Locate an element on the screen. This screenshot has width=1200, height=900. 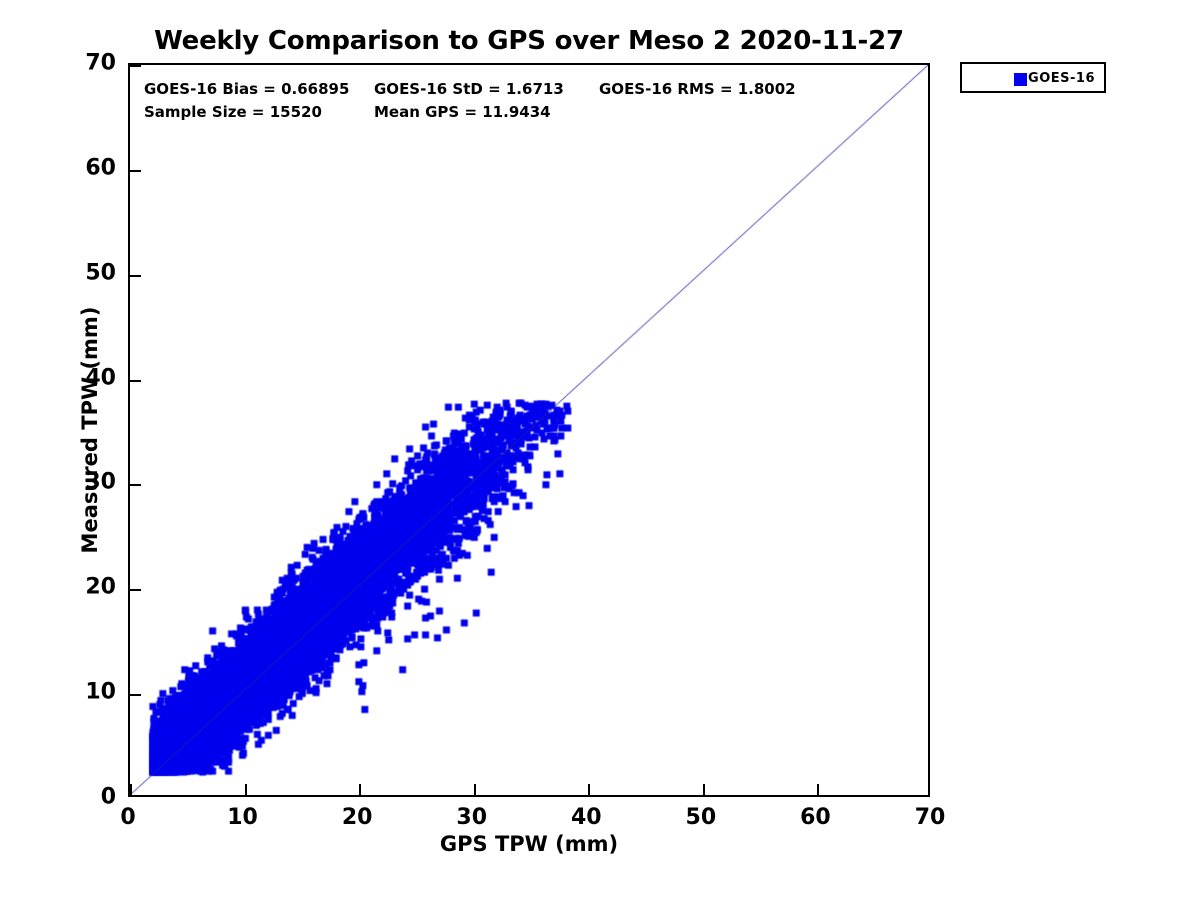
stat-mean-gps: Mean GPS = 11.9434 is located at coordinates (462, 112).